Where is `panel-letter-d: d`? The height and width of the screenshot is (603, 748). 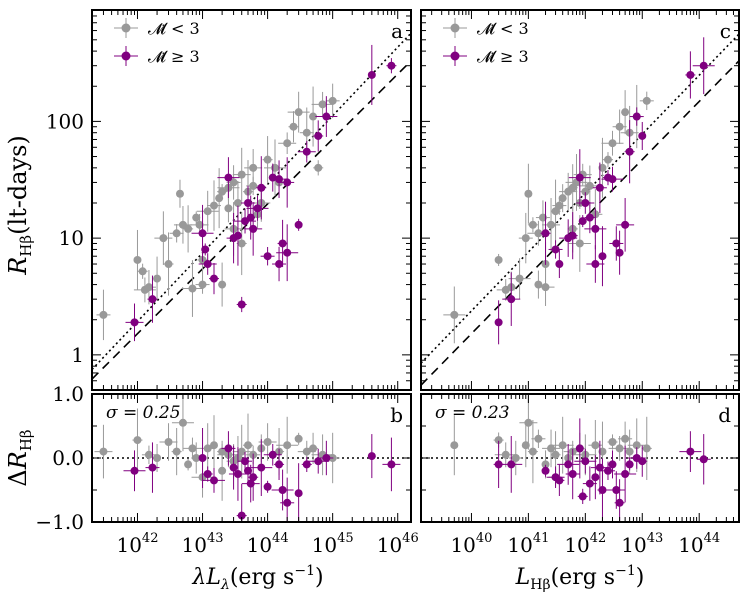
panel-letter-d: d is located at coordinates (724, 415).